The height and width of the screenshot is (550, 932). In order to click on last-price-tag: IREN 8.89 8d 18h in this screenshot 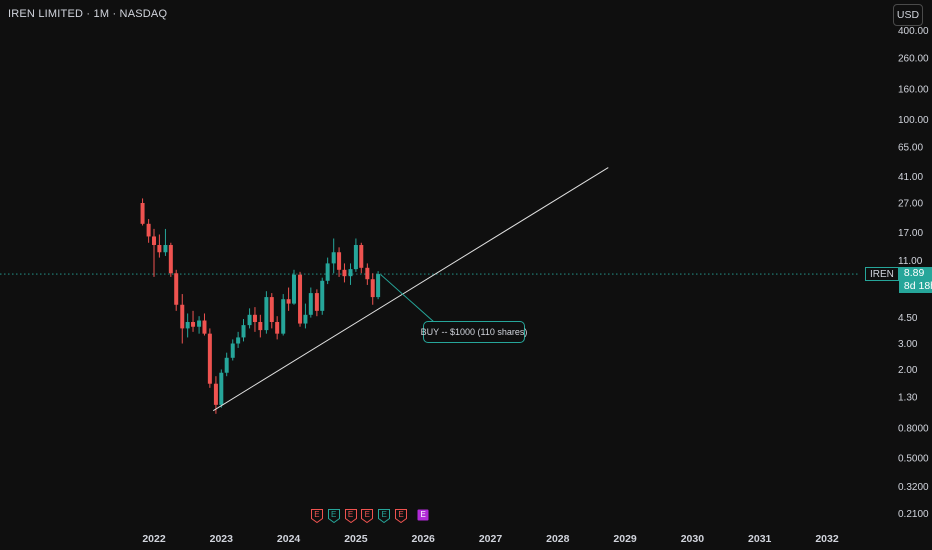, I will do `click(898, 280)`.